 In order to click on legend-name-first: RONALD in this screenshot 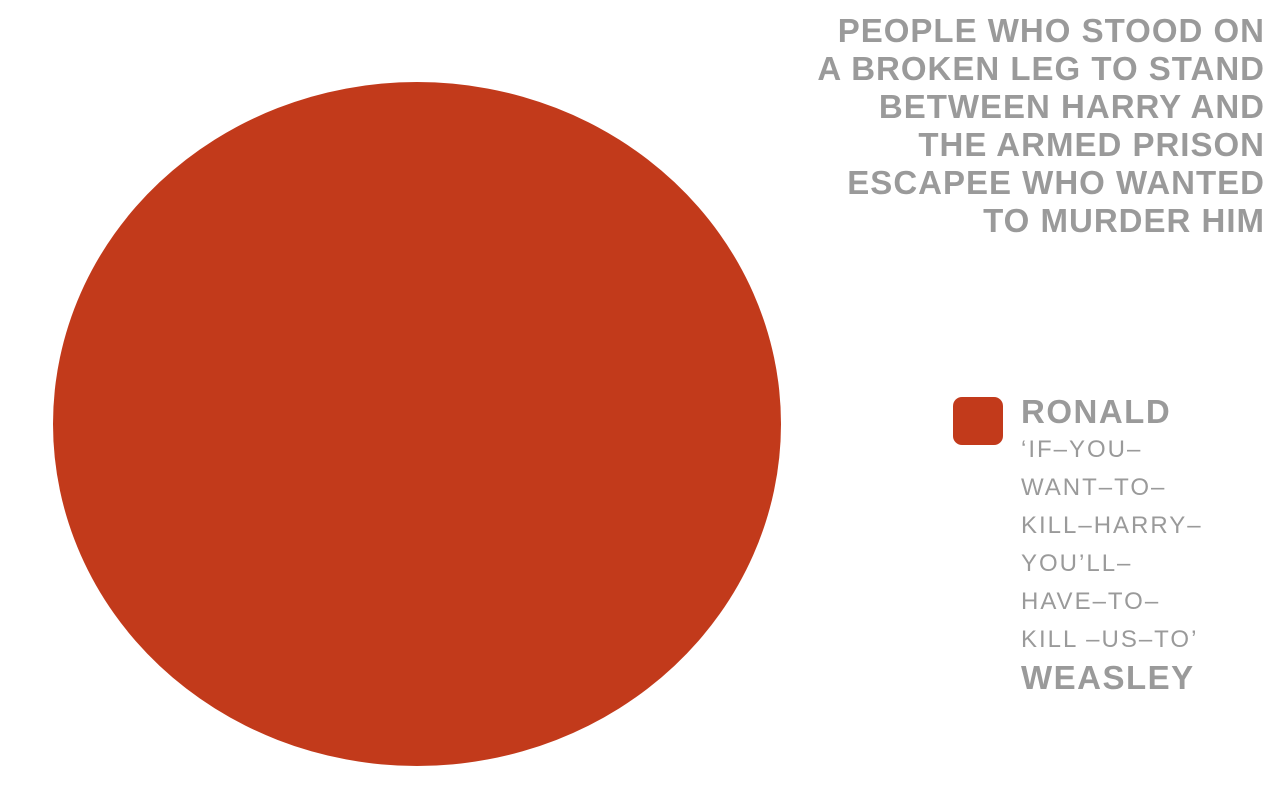, I will do `click(1096, 411)`.